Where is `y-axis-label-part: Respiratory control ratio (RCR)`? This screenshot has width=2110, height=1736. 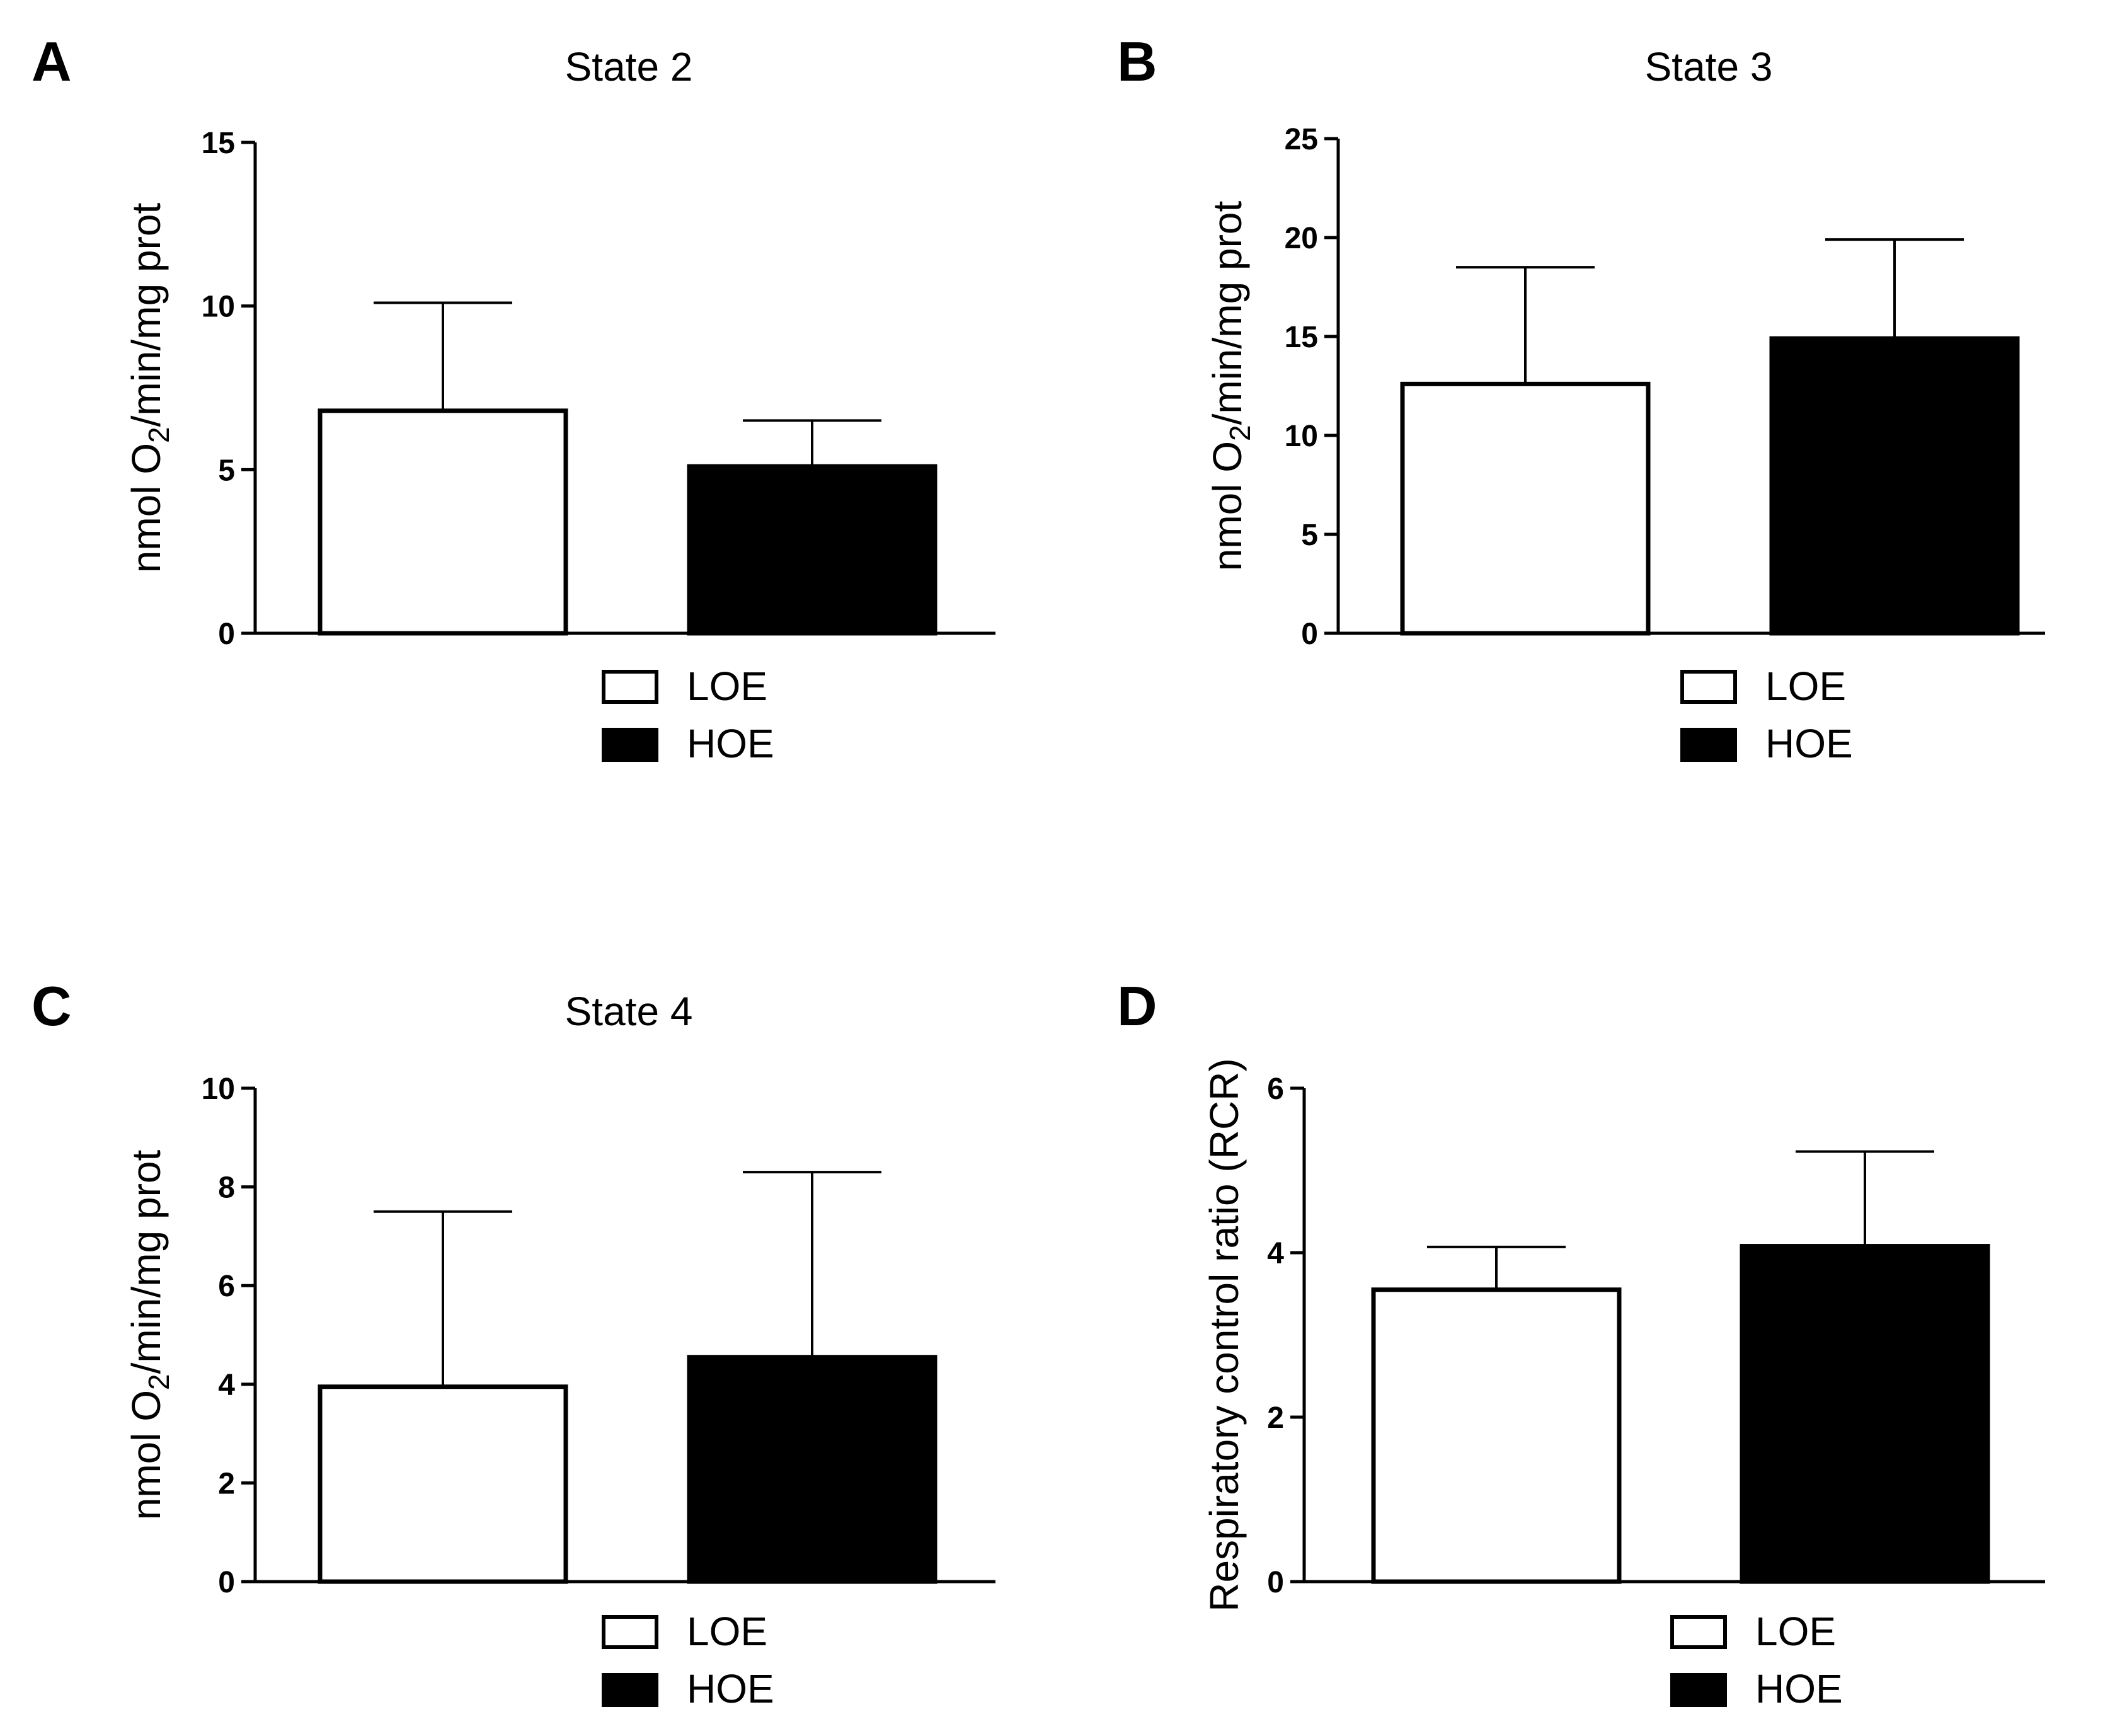 y-axis-label-part: Respiratory control ratio (RCR) is located at coordinates (1224, 1334).